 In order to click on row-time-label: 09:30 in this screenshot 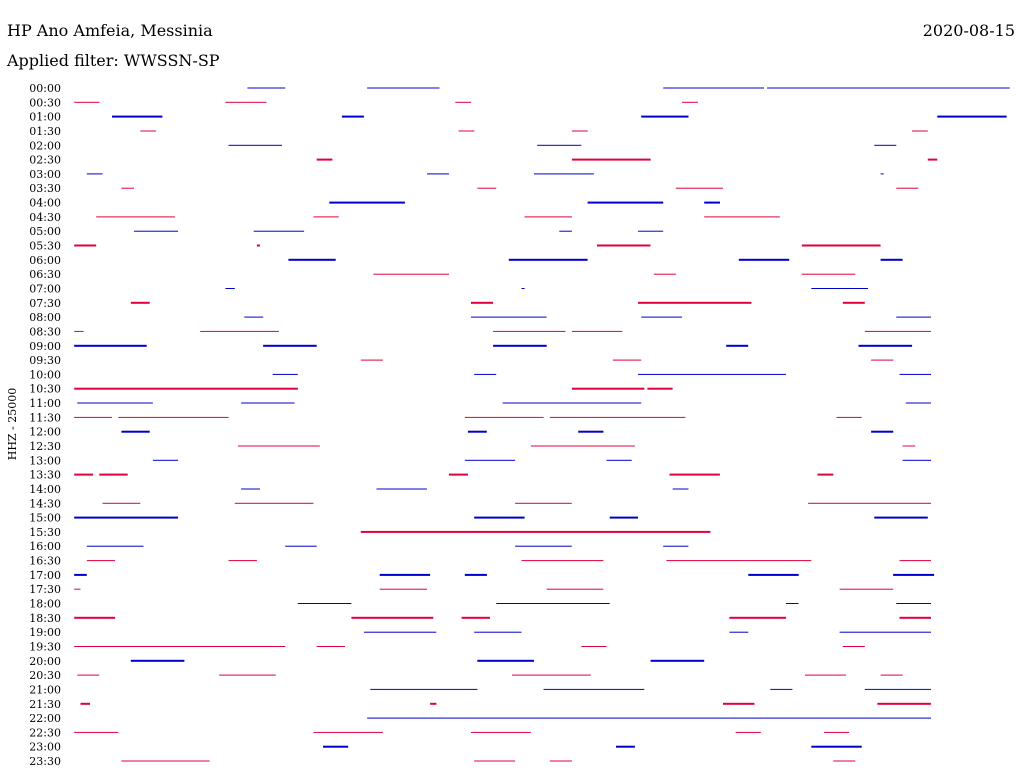, I will do `click(45, 360)`.